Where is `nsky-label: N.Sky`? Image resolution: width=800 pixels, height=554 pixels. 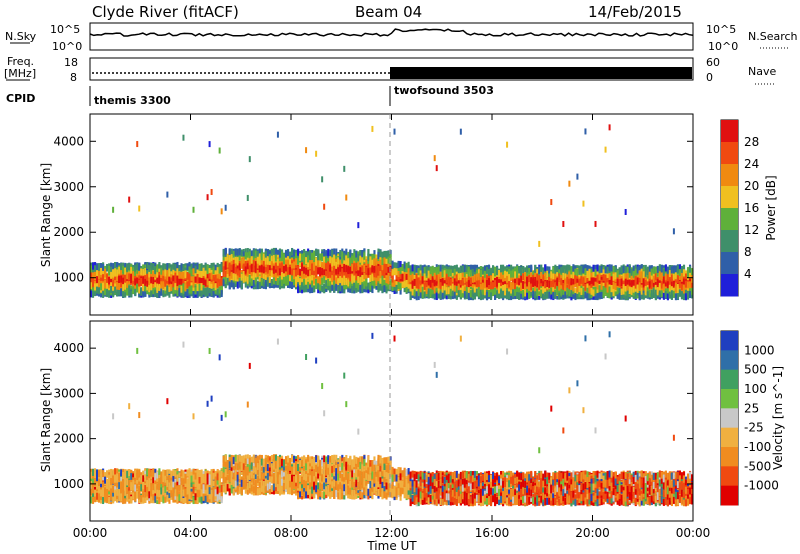 nsky-label: N.Sky is located at coordinates (21, 36).